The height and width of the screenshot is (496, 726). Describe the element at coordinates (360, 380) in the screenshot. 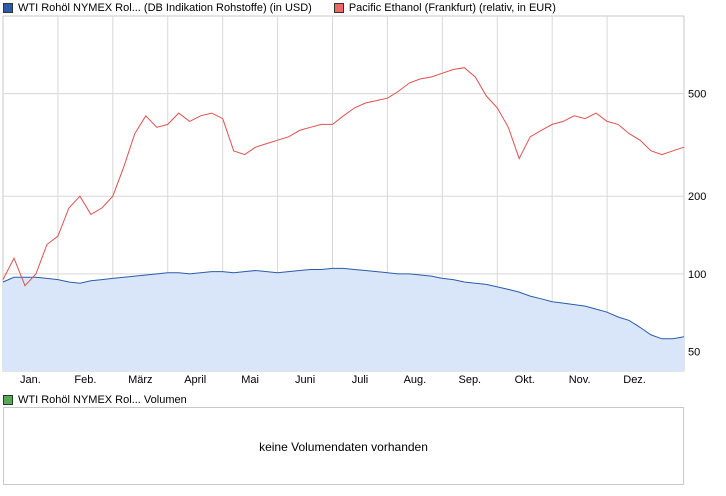

I see `x-tick-label: Juli` at that location.